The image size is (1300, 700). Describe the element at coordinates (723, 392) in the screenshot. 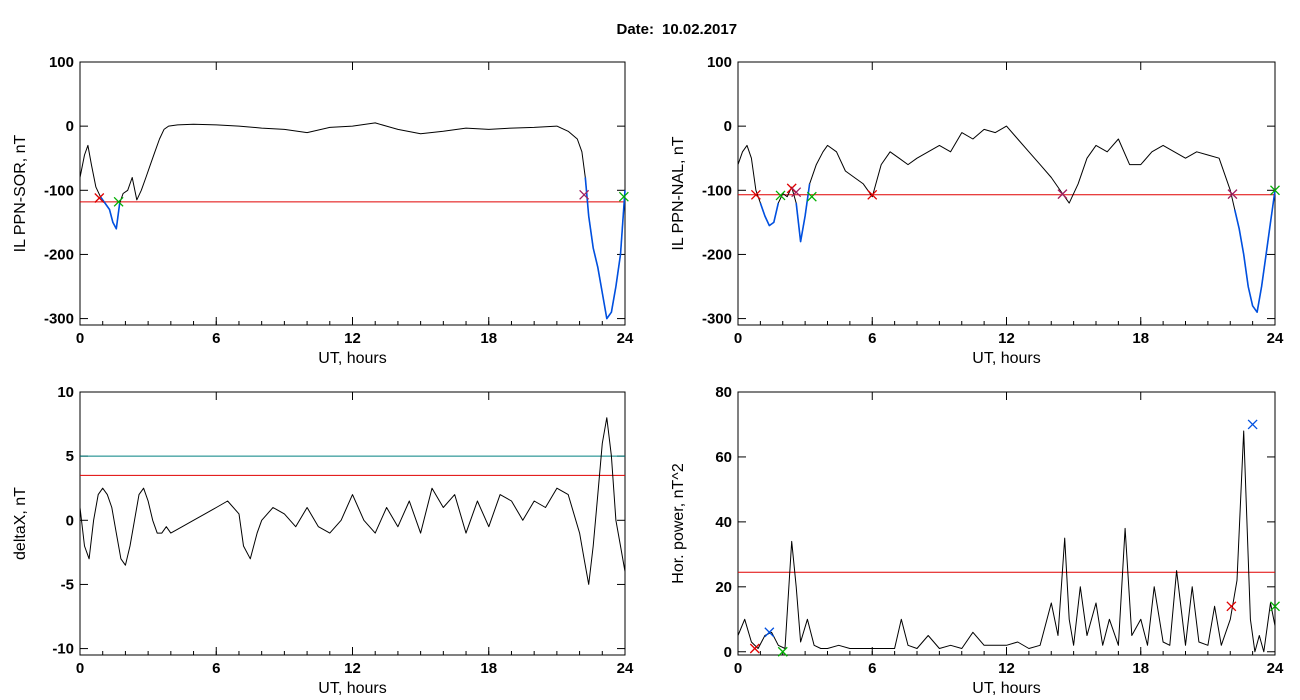

I see `y-tick-label: 80` at that location.